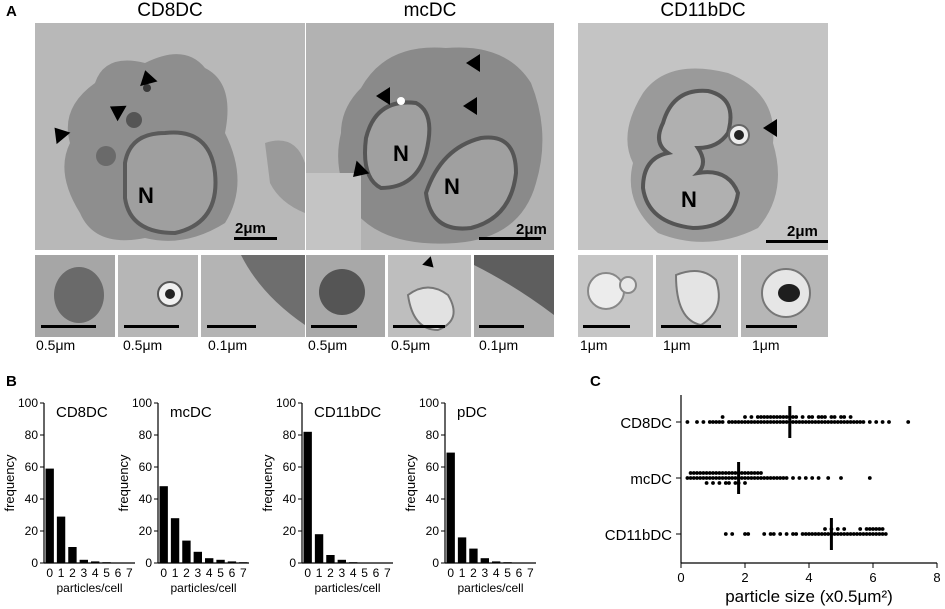 This screenshot has height=609, width=945. I want to click on x-tick-label: 4, so click(95, 573).